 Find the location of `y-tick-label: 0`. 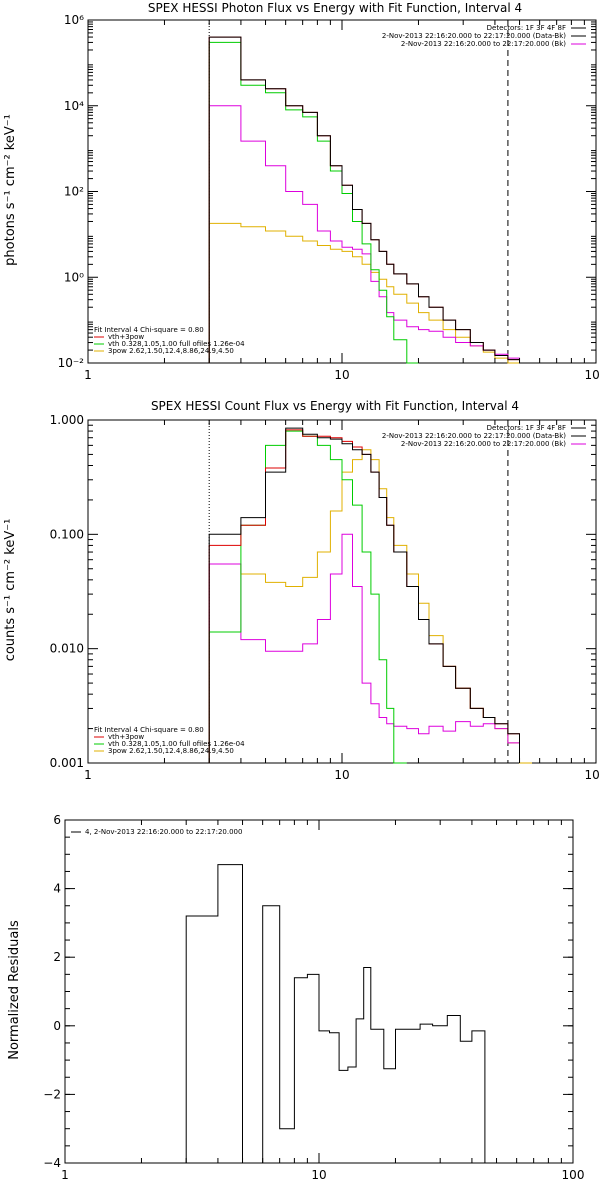

y-tick-label: 0 is located at coordinates (57, 1026).